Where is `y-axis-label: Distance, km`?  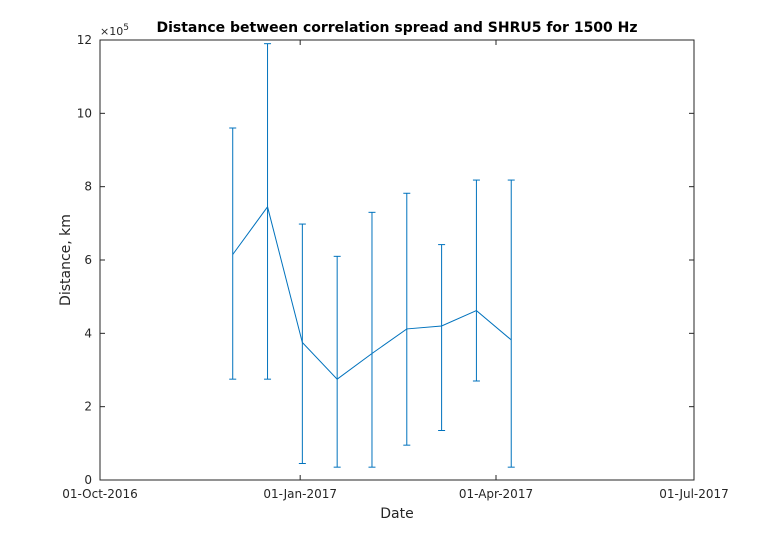 y-axis-label: Distance, km is located at coordinates (66, 260).